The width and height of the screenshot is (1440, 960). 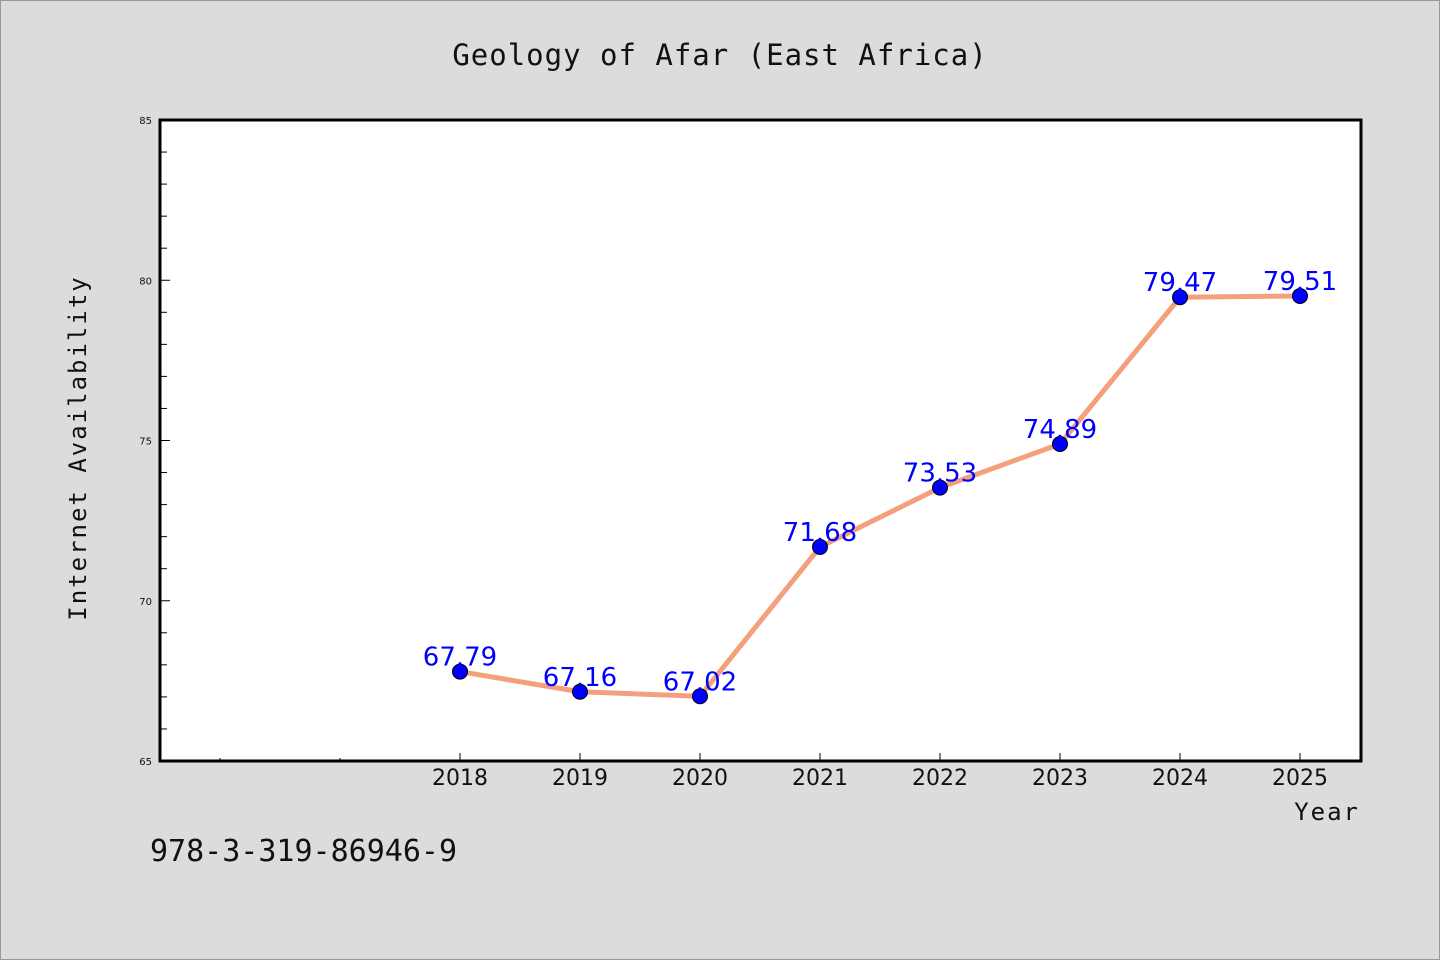 I want to click on x-tick-label: 2019, so click(x=580, y=778).